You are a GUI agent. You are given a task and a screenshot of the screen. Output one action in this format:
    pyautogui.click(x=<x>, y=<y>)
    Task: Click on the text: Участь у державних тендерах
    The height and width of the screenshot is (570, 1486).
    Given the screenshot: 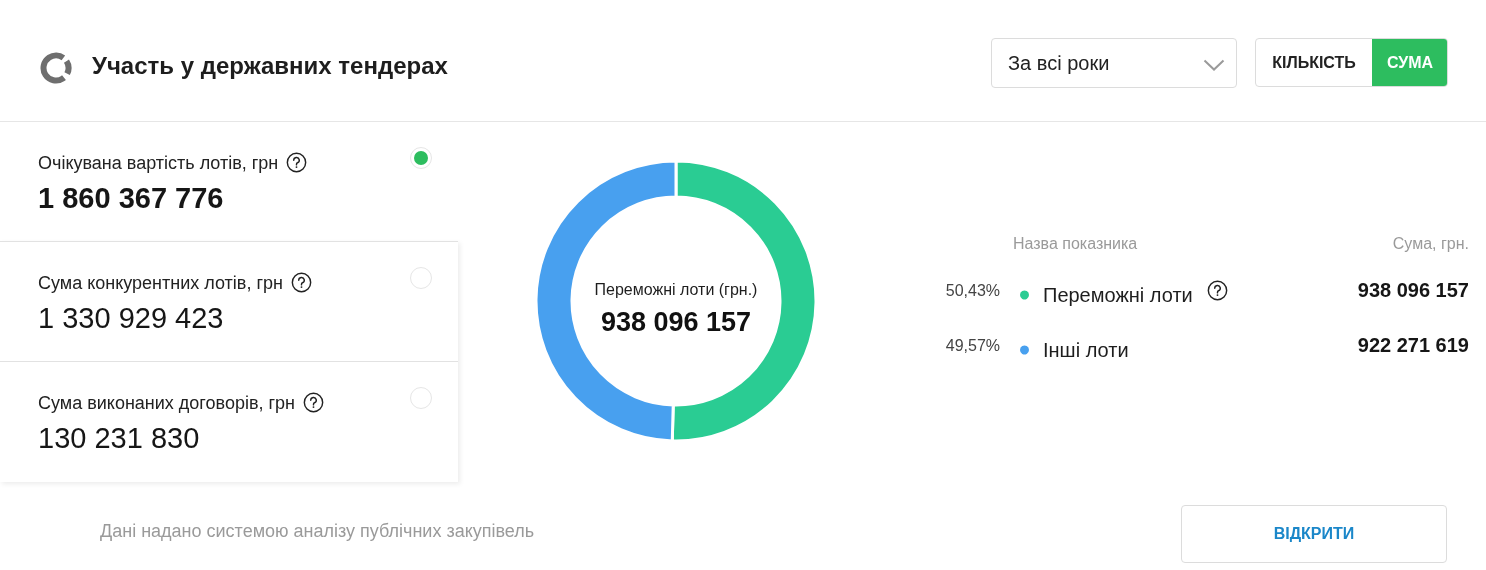 What is the action you would take?
    pyautogui.click(x=270, y=66)
    